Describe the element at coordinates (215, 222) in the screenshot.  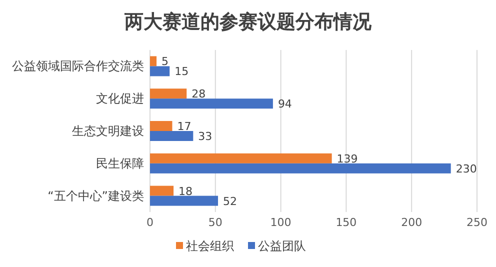
I see `x-tick-label: 50` at that location.